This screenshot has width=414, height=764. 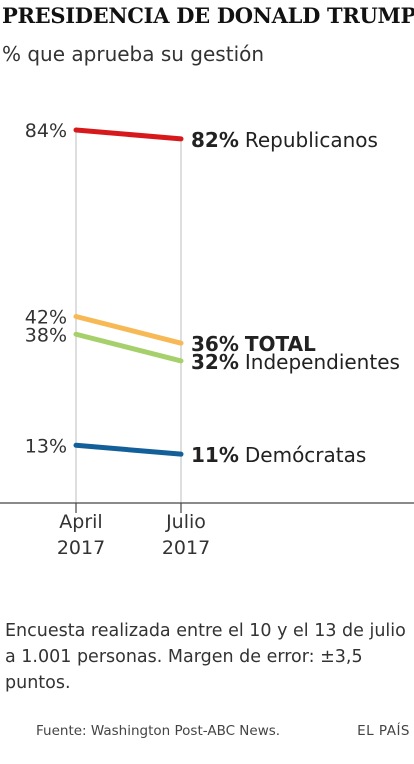 I want to click on end-percent: 11%, so click(x=215, y=455).